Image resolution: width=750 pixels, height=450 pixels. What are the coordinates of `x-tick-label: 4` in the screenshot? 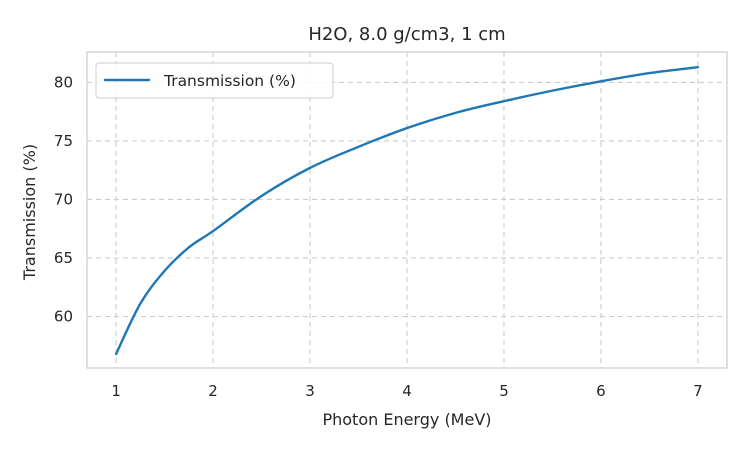 It's located at (407, 391).